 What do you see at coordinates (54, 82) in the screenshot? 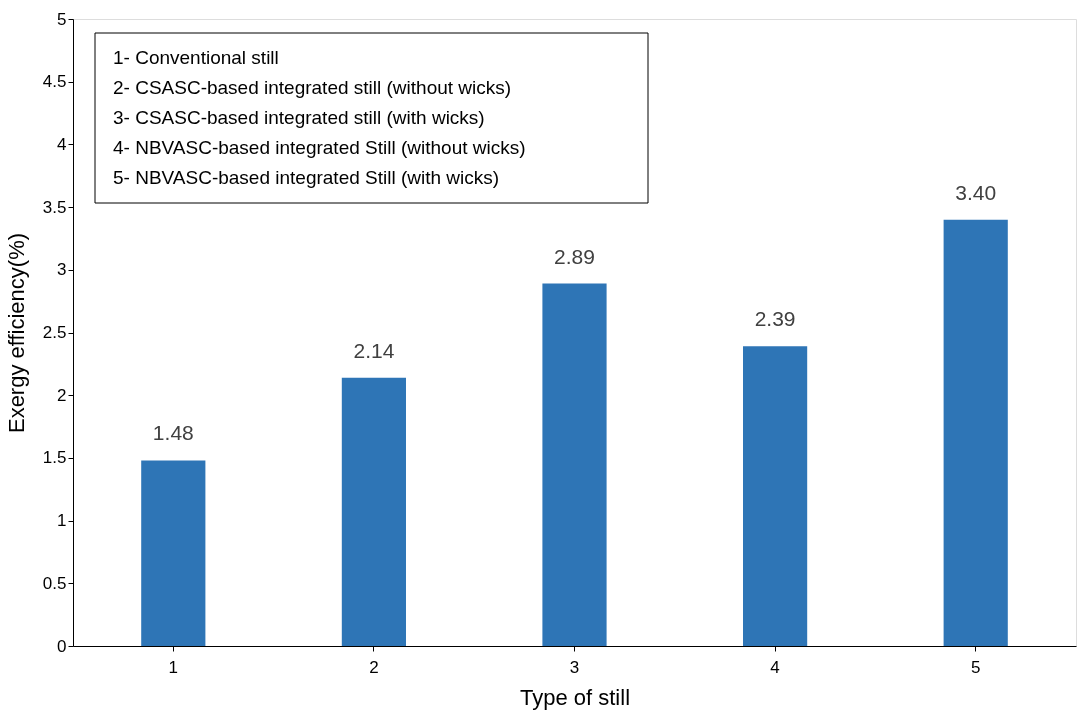
I see `y-tick-label: 4.5` at bounding box center [54, 82].